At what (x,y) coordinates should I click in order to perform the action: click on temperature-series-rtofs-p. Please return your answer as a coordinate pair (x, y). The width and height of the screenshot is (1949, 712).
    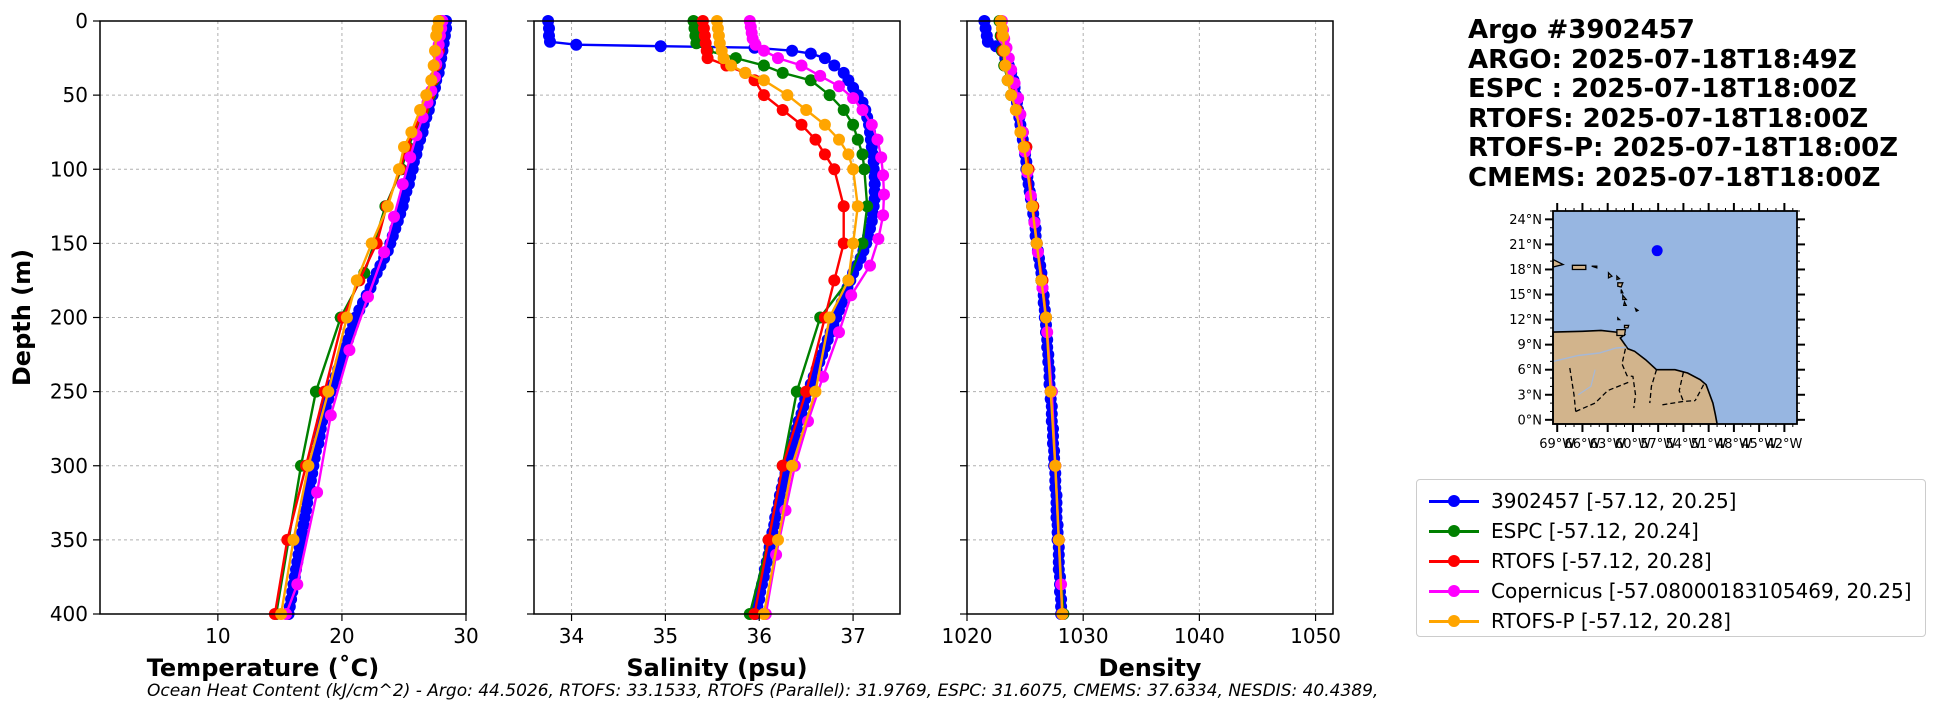
    Looking at the image, I should click on (360, 317).